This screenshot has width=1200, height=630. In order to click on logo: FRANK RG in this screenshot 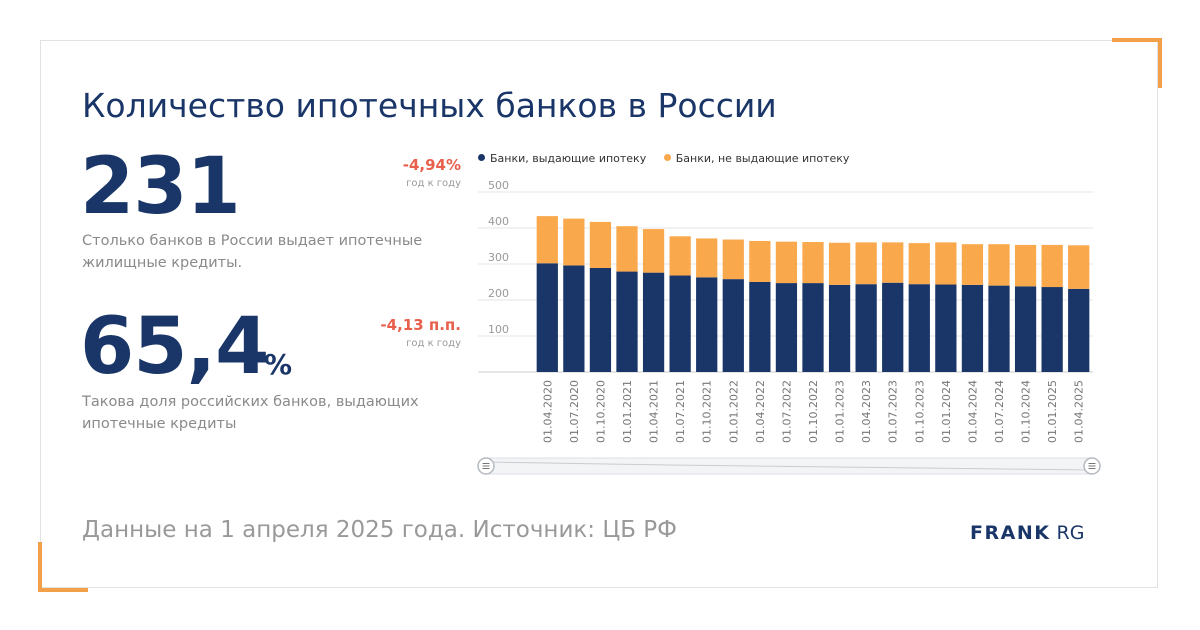, I will do `click(1027, 533)`.